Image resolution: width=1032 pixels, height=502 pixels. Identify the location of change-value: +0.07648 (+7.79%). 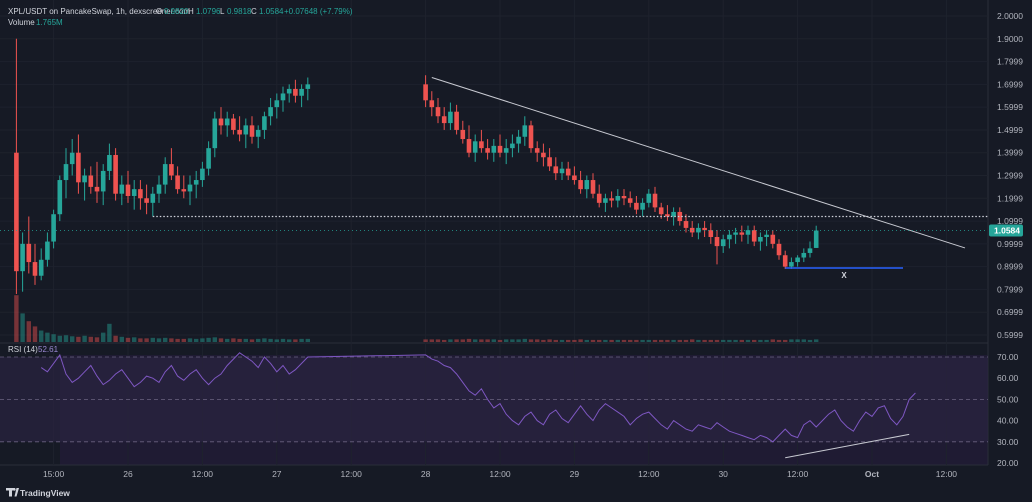
(318, 11).